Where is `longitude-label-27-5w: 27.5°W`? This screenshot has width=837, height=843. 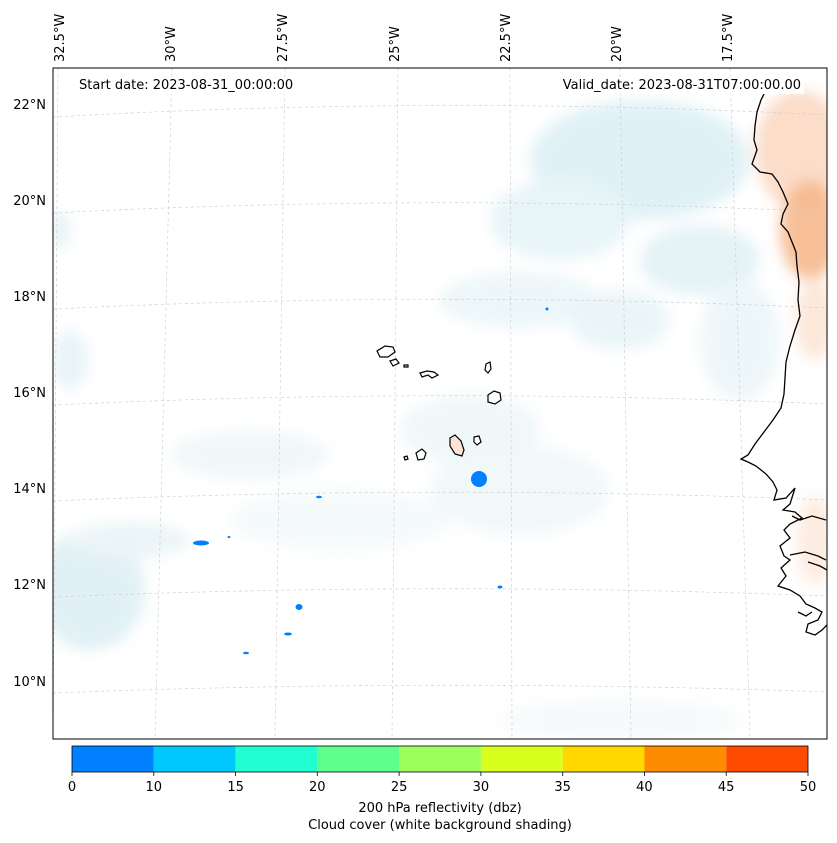
longitude-label-27-5w: 27.5°W is located at coordinates (283, 37).